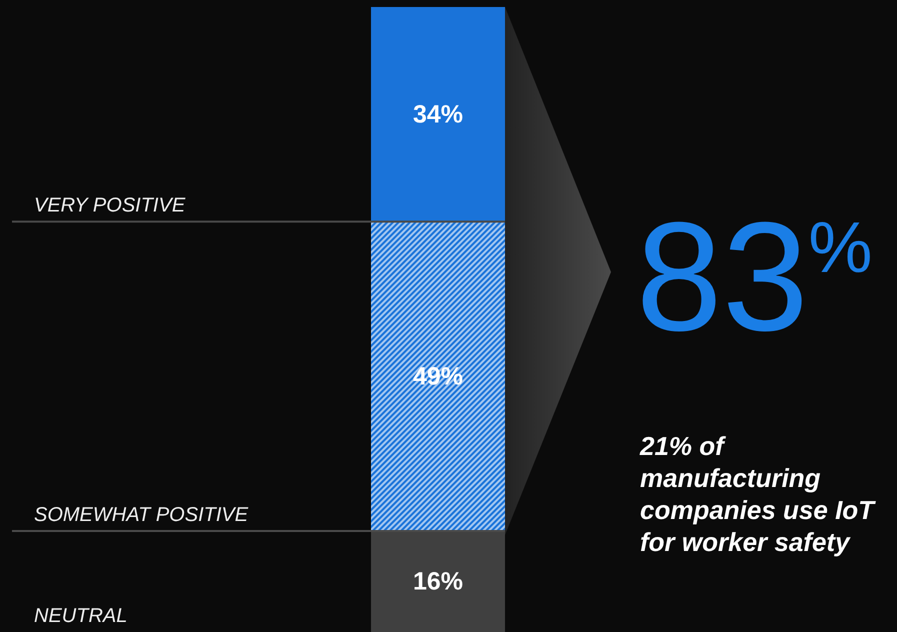 This screenshot has width=897, height=632. I want to click on data-label: 49%, so click(438, 376).